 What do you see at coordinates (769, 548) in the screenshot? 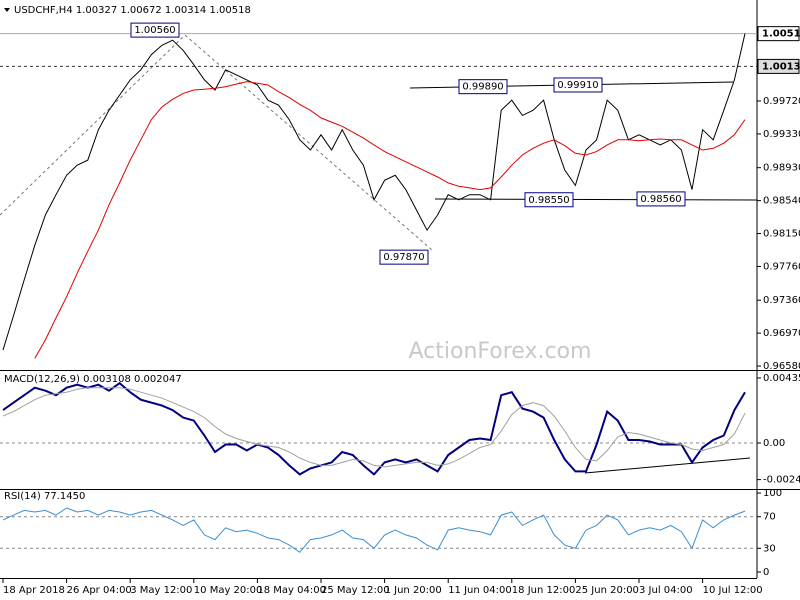
I see `y-tick-label: 30` at bounding box center [769, 548].